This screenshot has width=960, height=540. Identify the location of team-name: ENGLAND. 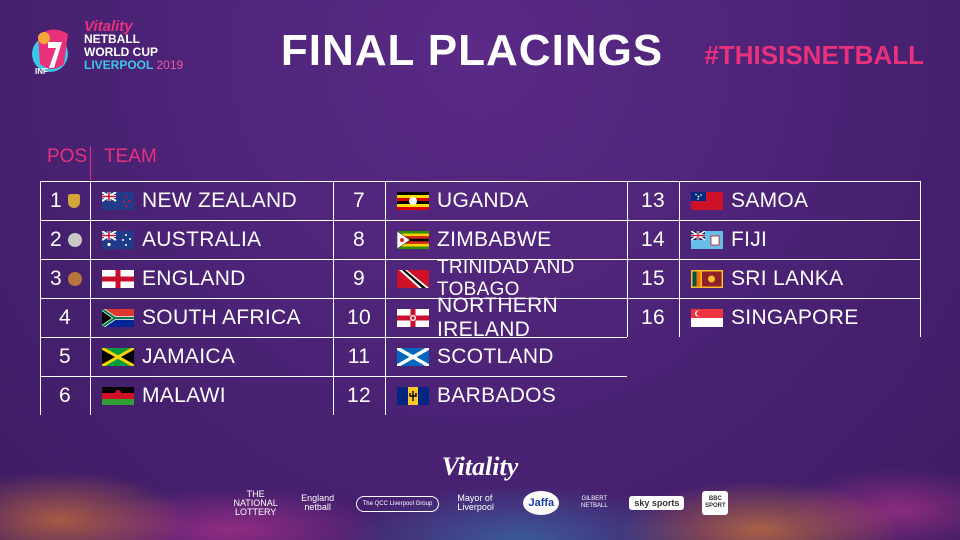
(194, 278).